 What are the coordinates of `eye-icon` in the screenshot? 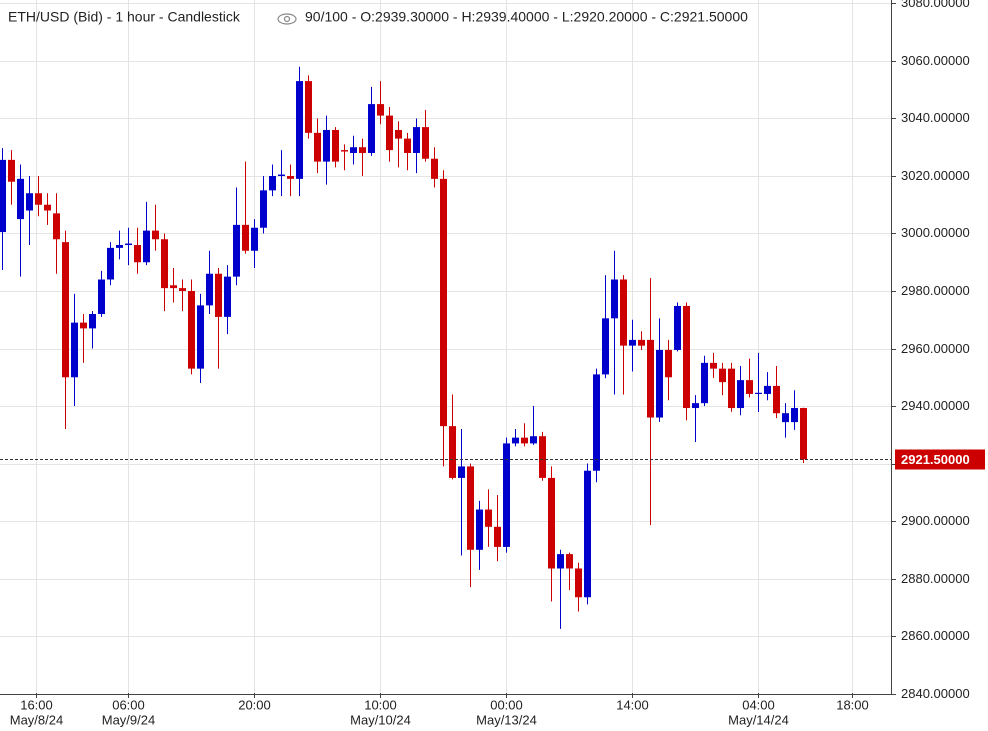 It's located at (287, 19).